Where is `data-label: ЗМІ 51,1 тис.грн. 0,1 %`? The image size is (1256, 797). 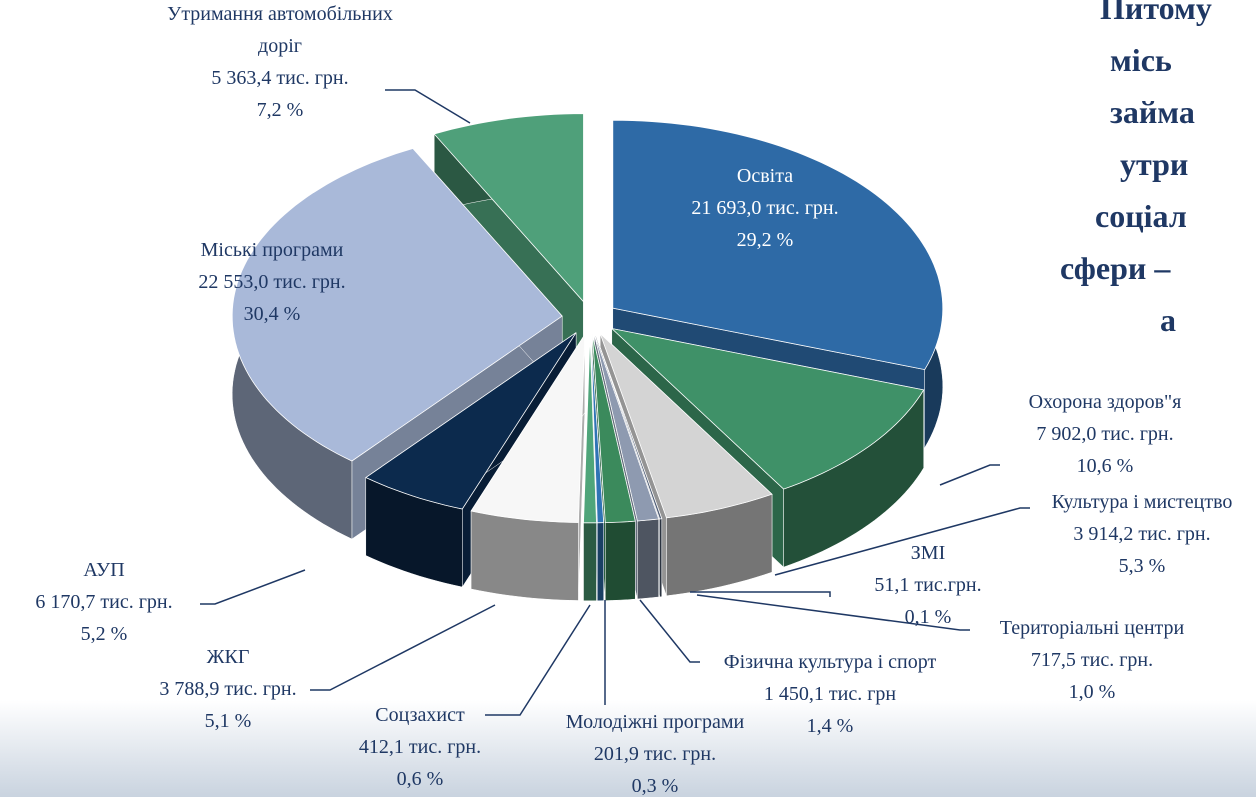
data-label: ЗМІ 51,1 тис.грн. 0,1 % is located at coordinates (928, 585).